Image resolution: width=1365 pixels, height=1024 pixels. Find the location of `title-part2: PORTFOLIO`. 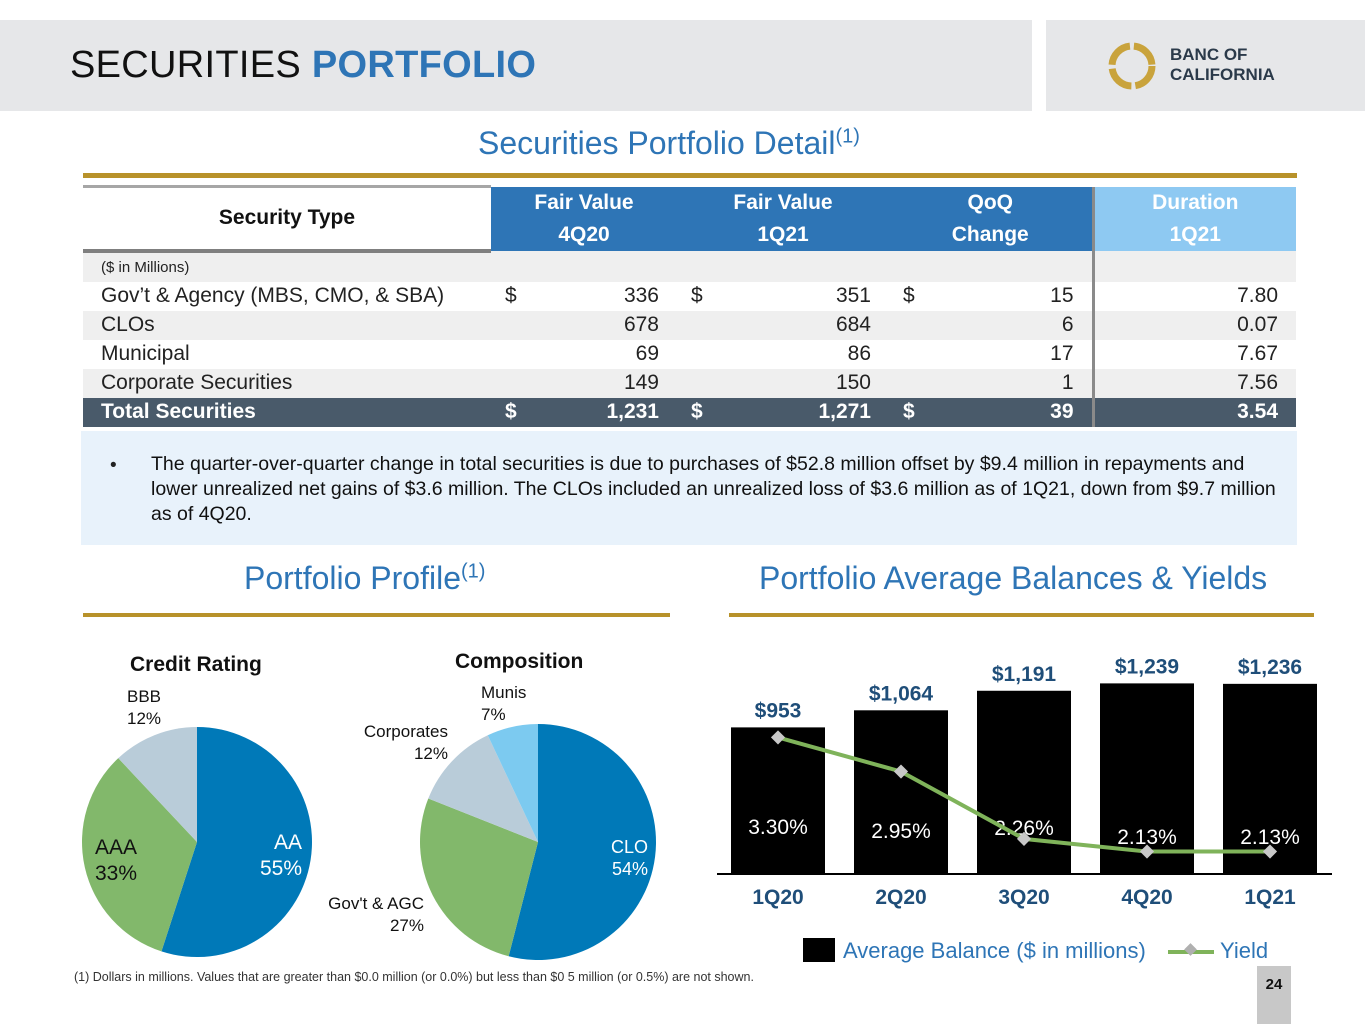

title-part2: PORTFOLIO is located at coordinates (424, 65).